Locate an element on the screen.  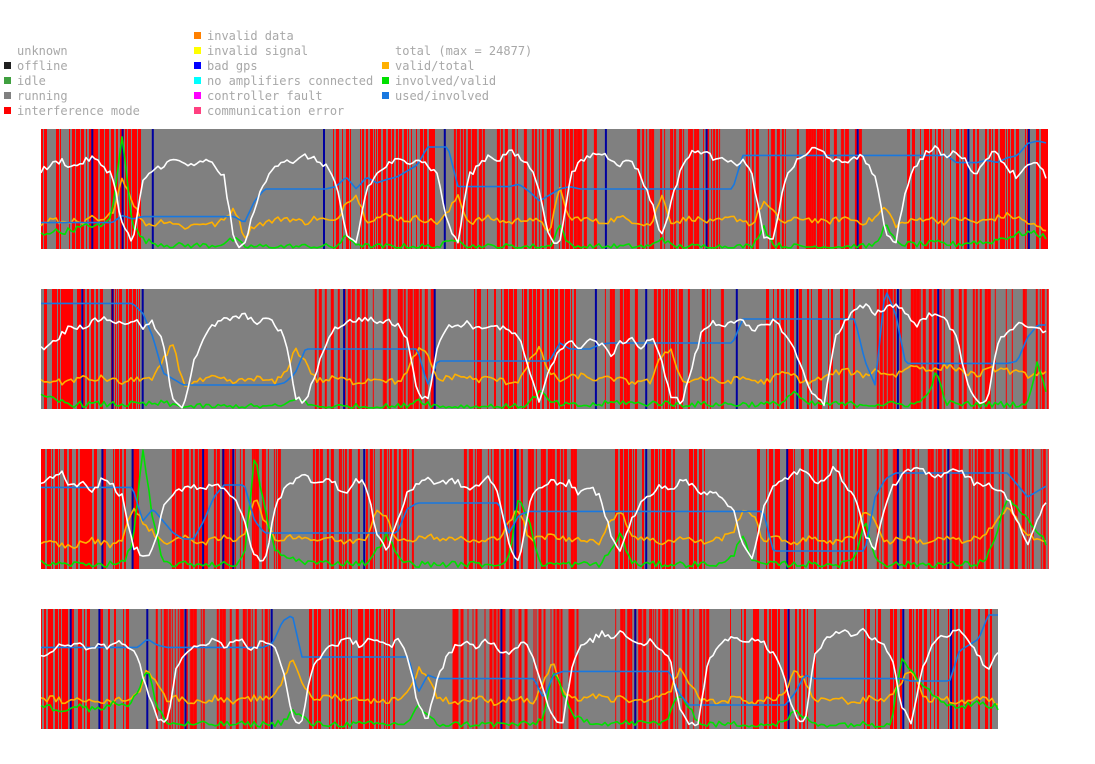
series-involved-valid is located at coordinates (543, 192).